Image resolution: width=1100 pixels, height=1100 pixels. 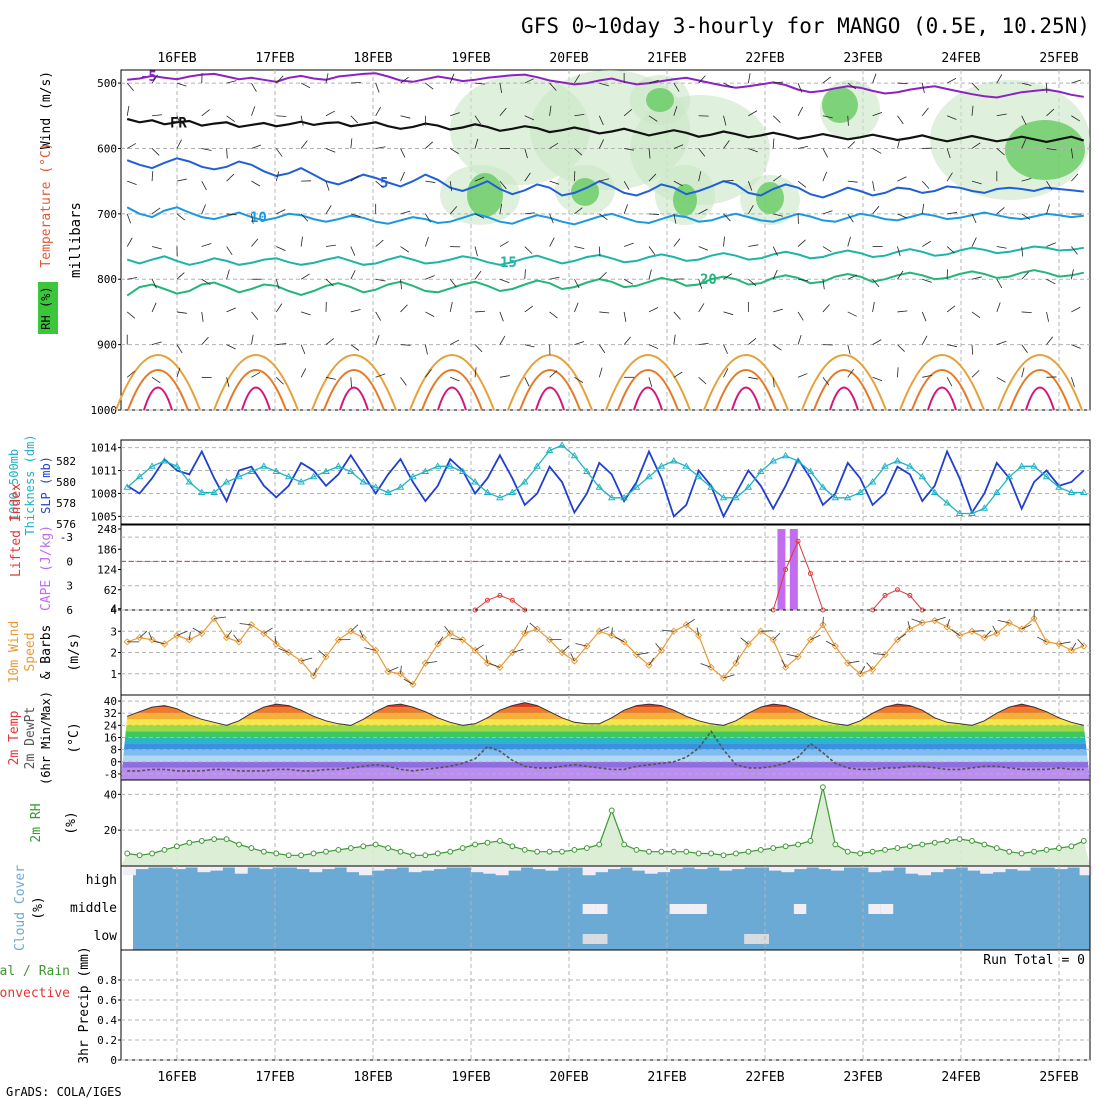 What do you see at coordinates (256, 398) in the screenshot?
I see `temperature-contour-hot` at bounding box center [256, 398].